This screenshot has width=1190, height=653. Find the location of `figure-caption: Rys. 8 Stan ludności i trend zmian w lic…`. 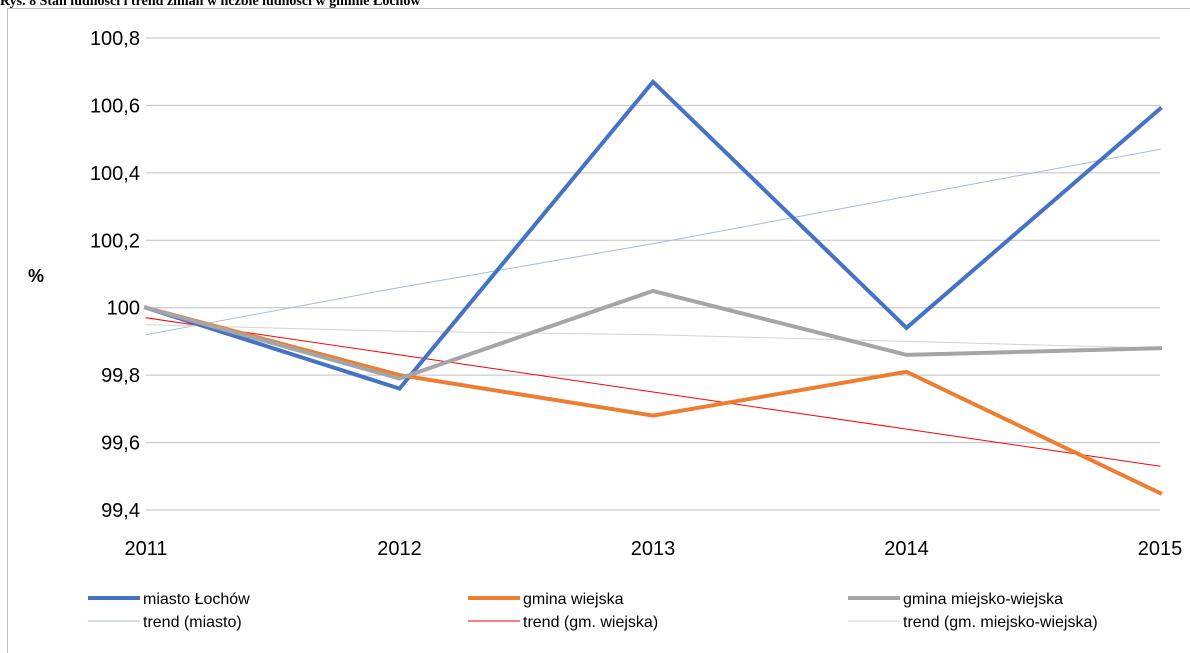

figure-caption: Rys. 8 Stan ludności i trend zmian w lic… is located at coordinates (210, 4).